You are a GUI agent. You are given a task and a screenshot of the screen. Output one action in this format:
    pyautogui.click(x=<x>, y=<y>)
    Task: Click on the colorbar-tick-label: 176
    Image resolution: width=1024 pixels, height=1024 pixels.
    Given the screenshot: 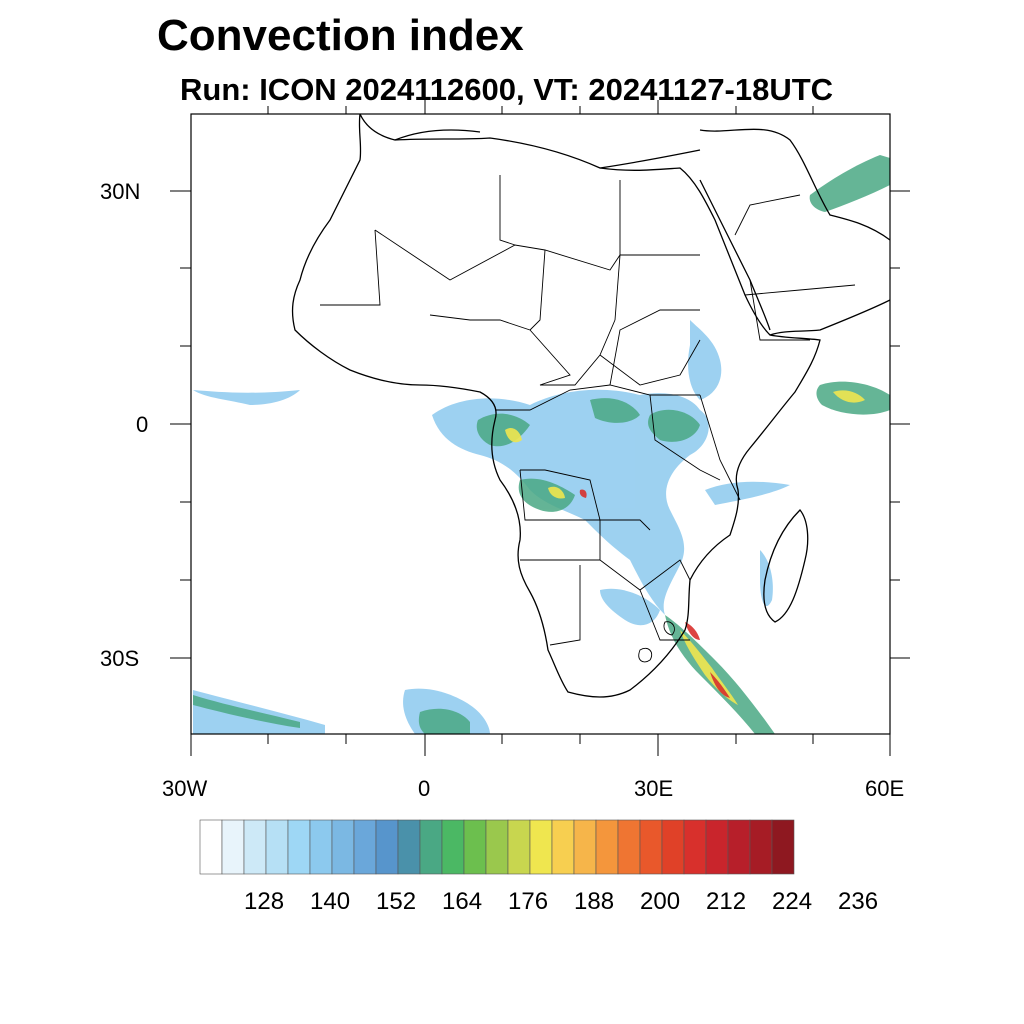 What is the action you would take?
    pyautogui.click(x=528, y=901)
    